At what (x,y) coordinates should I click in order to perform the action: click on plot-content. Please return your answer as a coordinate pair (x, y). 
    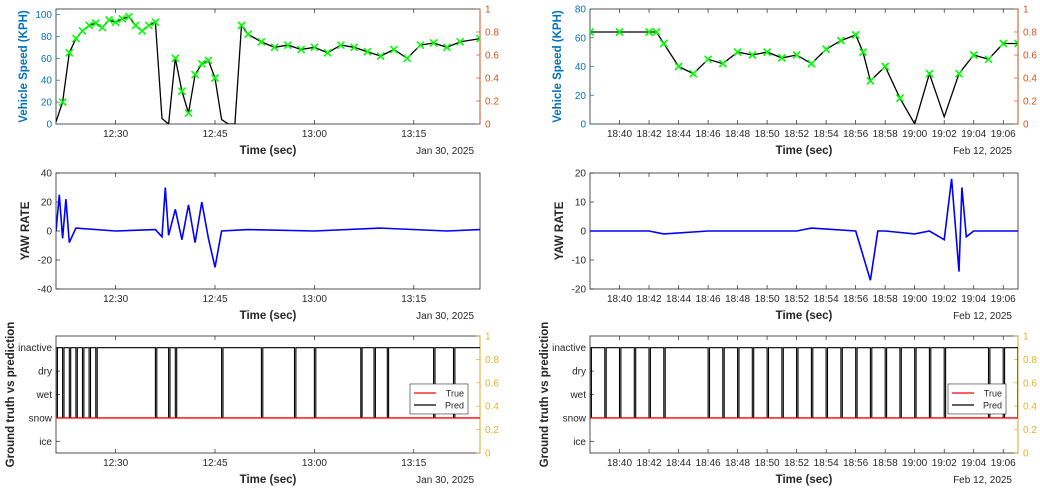
    Looking at the image, I should click on (268, 227).